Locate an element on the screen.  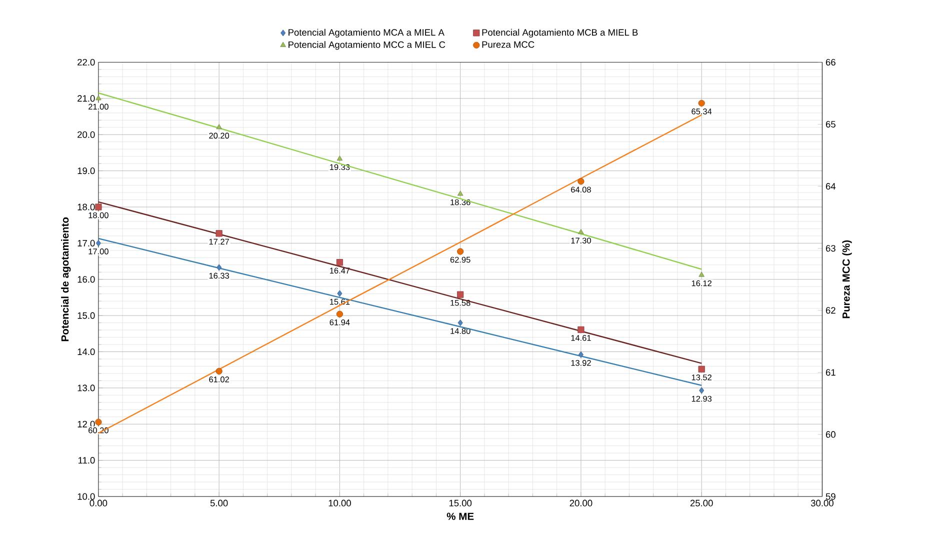
data-label: 16.33 is located at coordinates (219, 275).